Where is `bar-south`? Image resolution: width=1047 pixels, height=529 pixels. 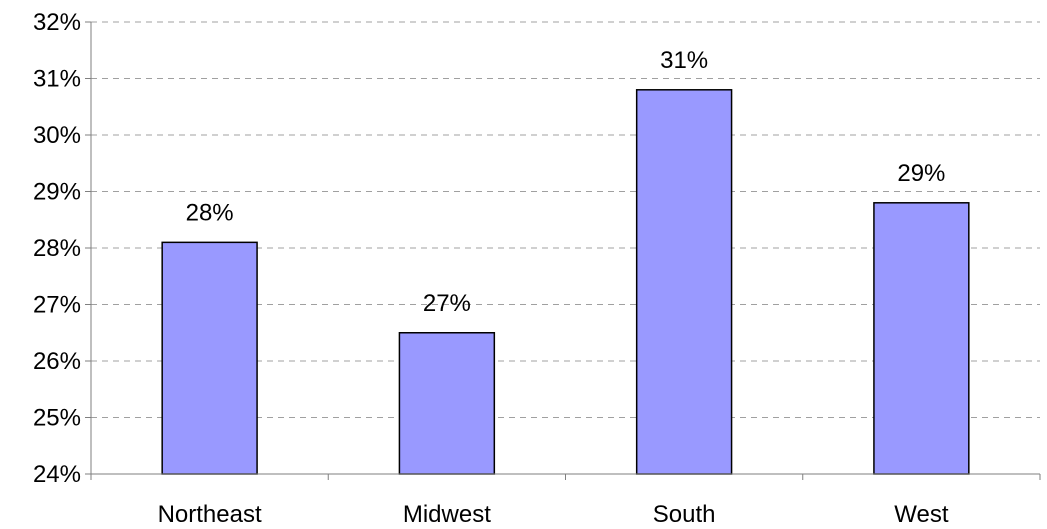 bar-south is located at coordinates (684, 282).